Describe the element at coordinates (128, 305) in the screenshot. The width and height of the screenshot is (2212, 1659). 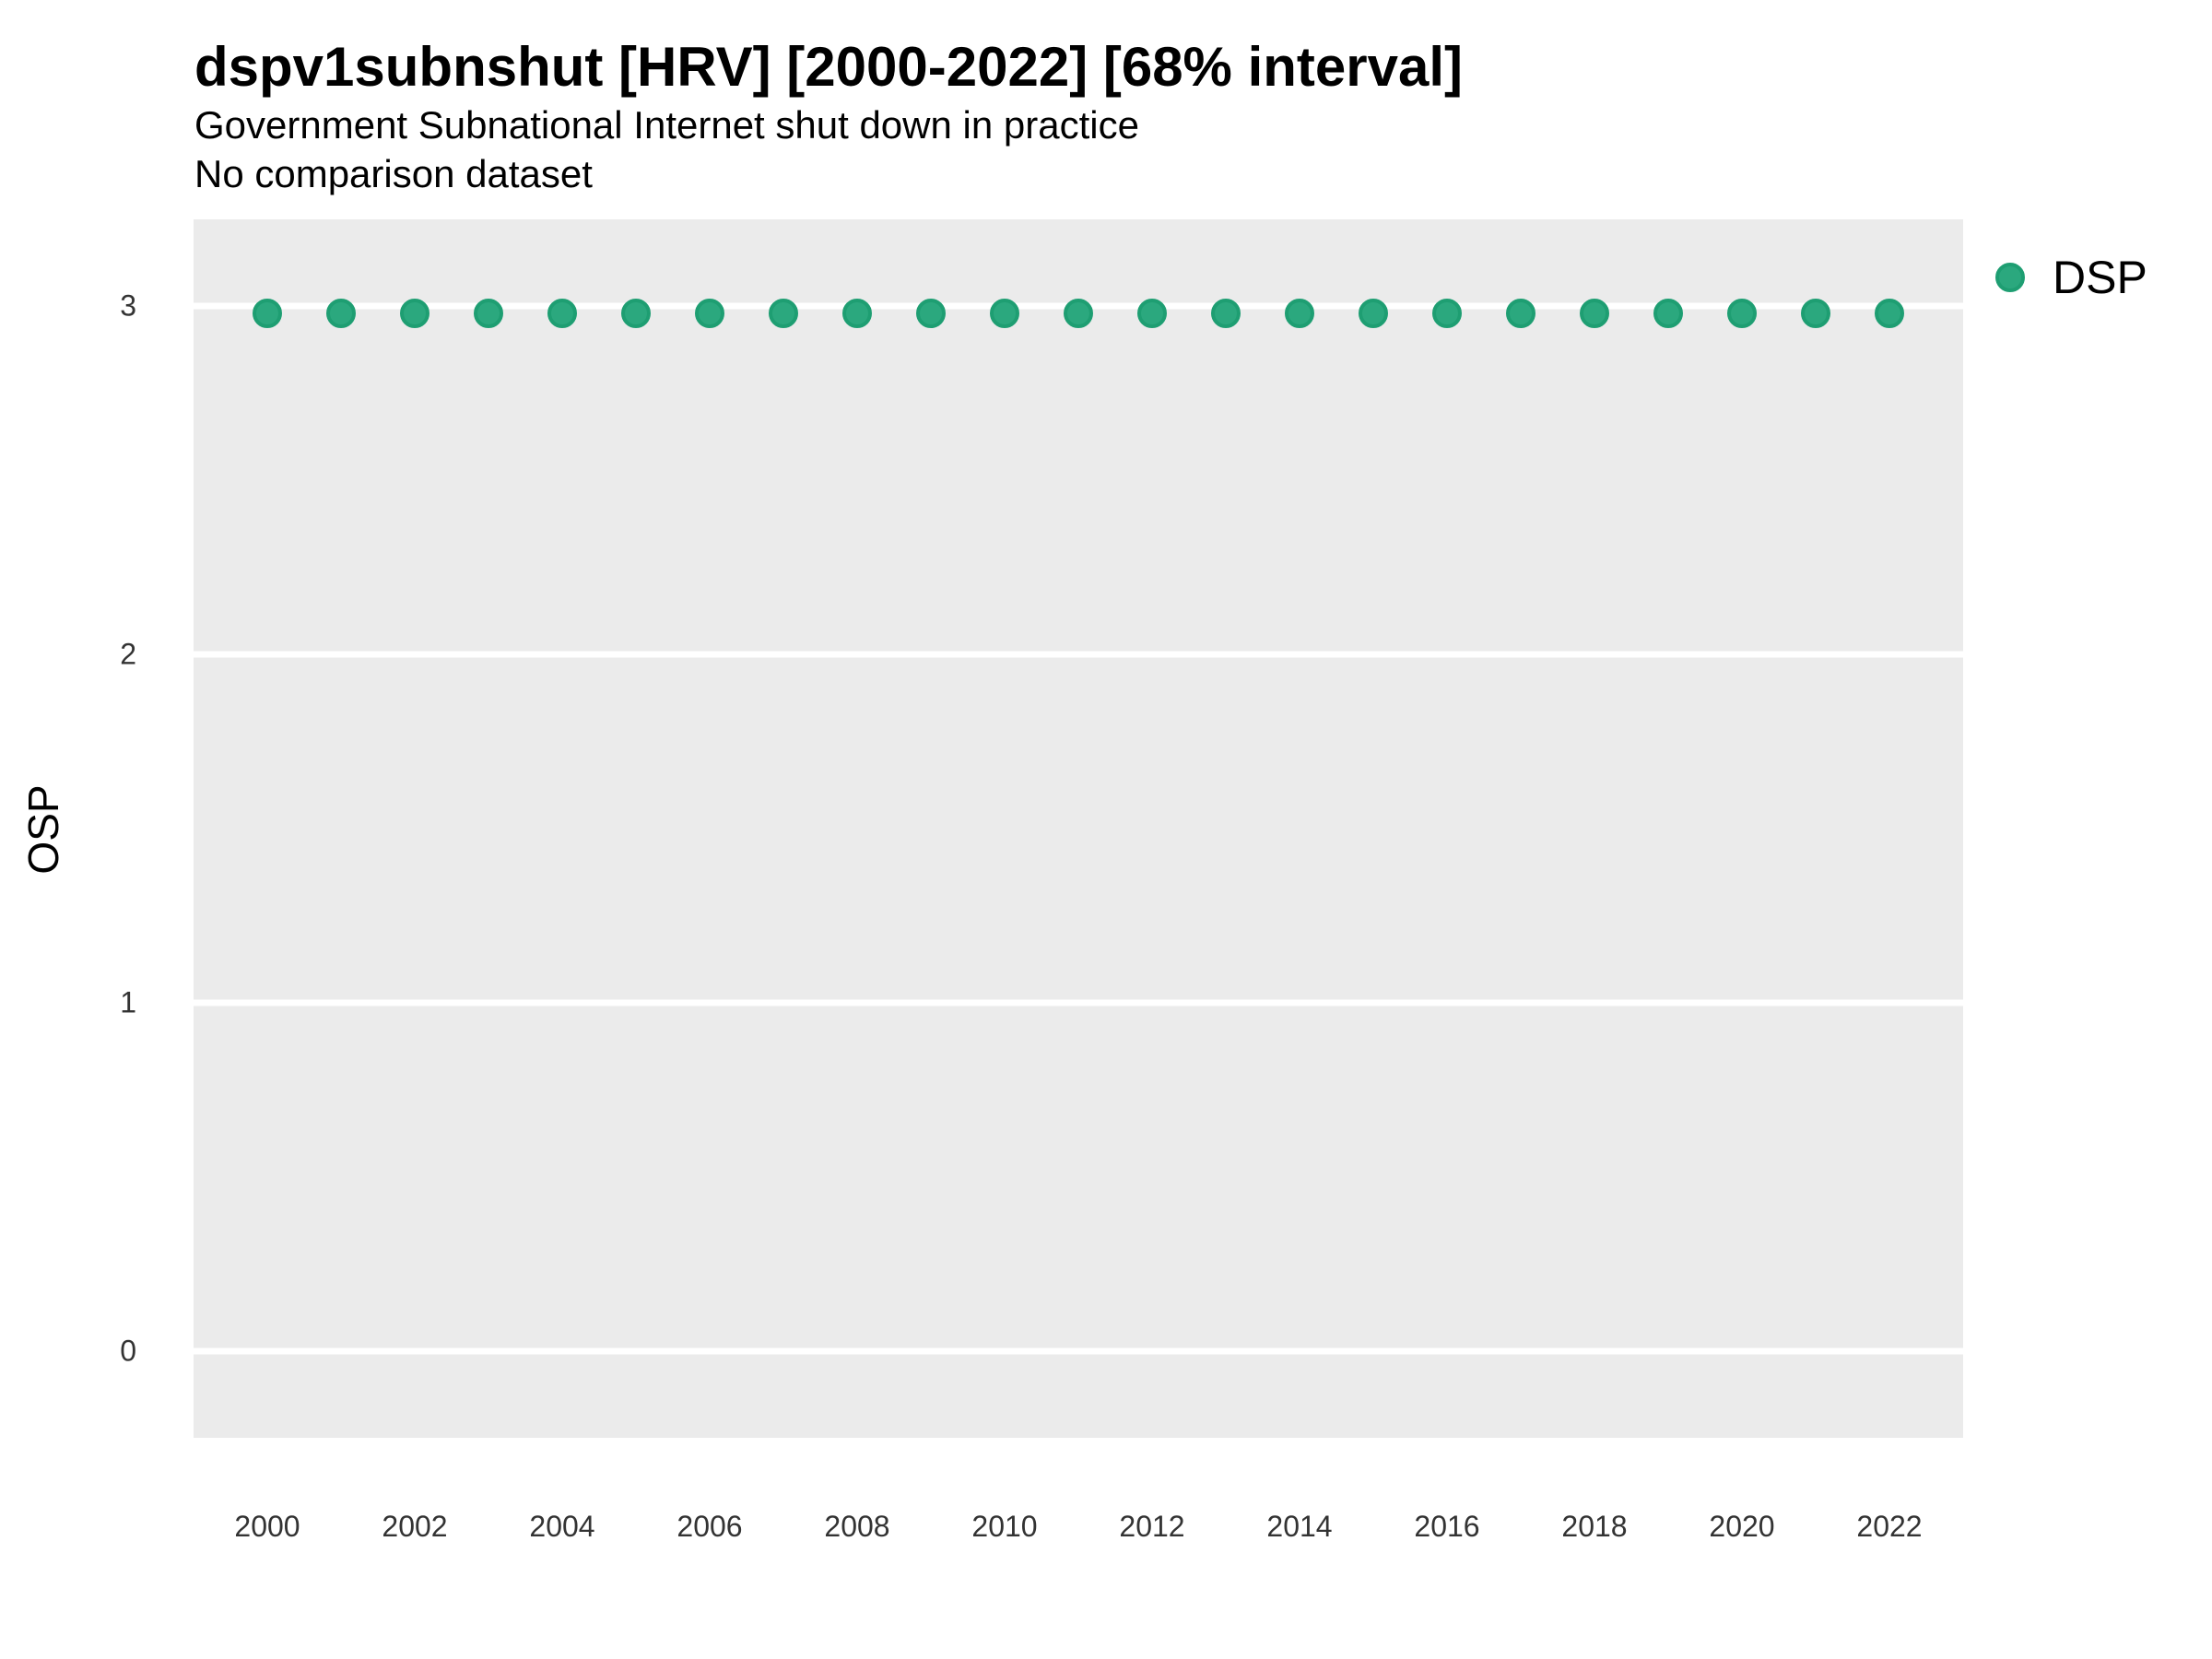
I see `y-tick-label: 3` at that location.